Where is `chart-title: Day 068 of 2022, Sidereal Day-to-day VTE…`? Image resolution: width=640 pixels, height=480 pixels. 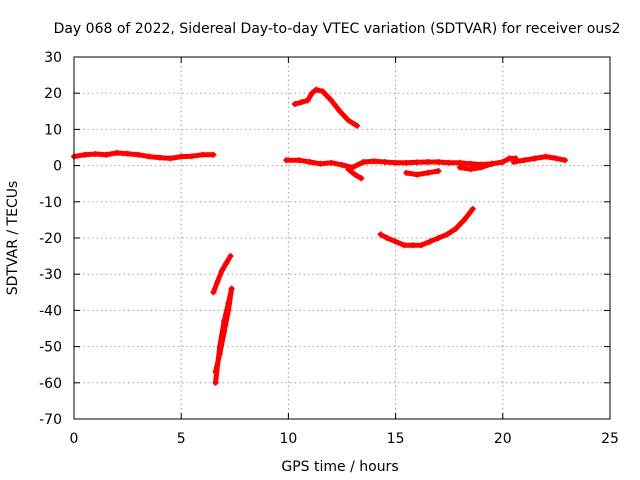
chart-title: Day 068 of 2022, Sidereal Day-to-day VTE… is located at coordinates (337, 29).